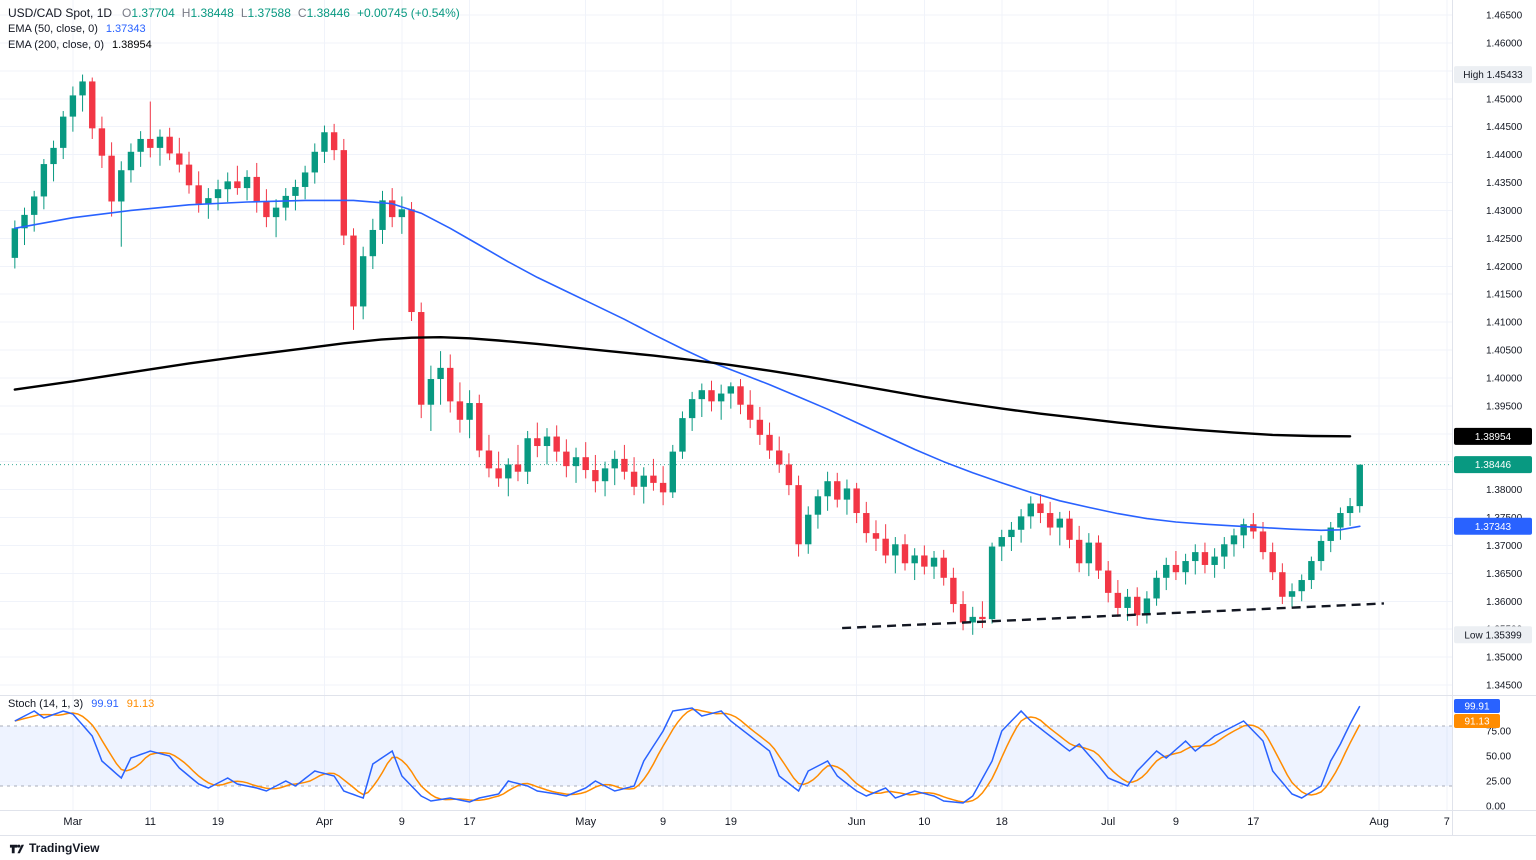 The height and width of the screenshot is (860, 1536). What do you see at coordinates (148, 13) in the screenshot?
I see `ohlc-open: O1.37704` at bounding box center [148, 13].